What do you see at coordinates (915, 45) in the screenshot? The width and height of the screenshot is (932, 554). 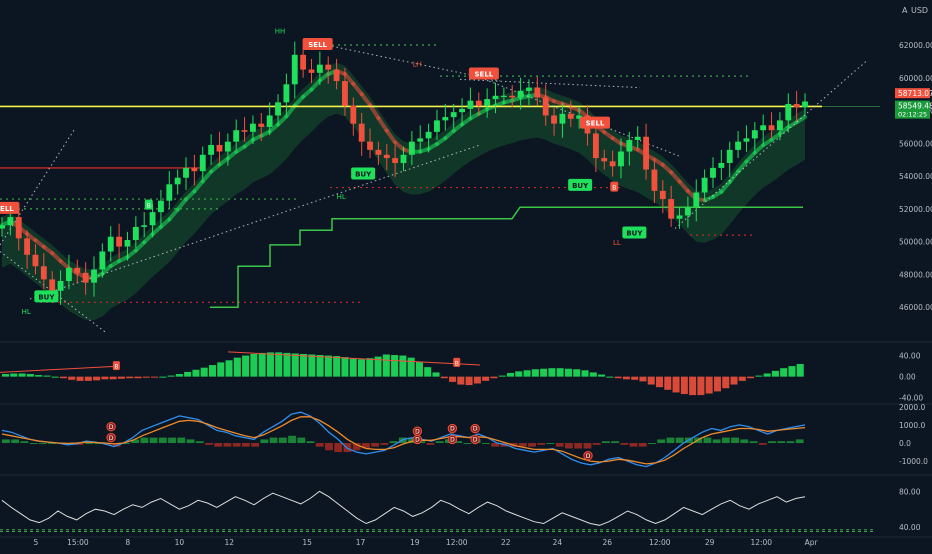 I see `price-axis-tick: 62000.00` at bounding box center [915, 45].